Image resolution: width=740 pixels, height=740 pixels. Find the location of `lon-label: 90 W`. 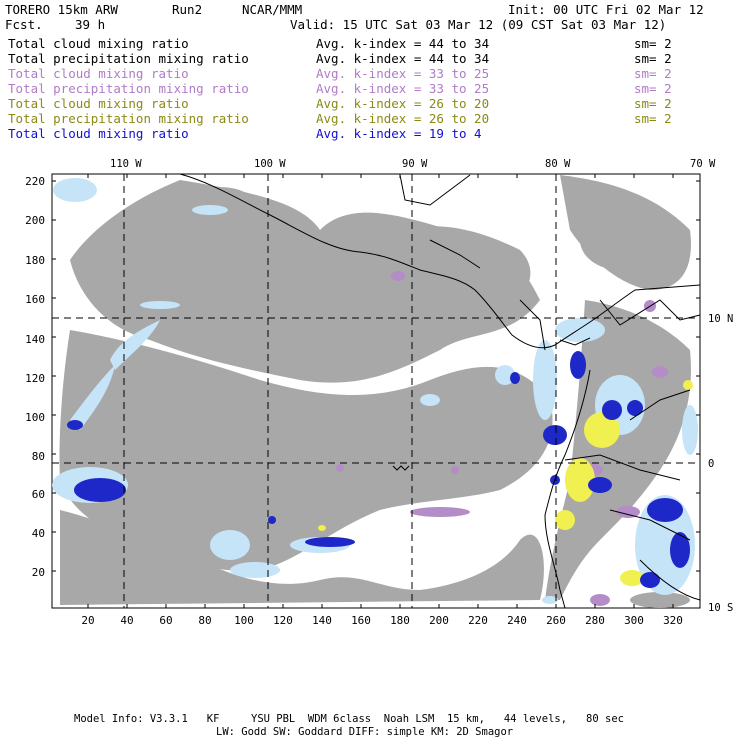

lon-label: 90 W is located at coordinates (415, 164).